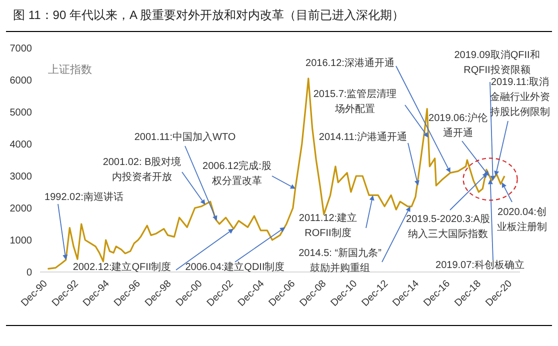 The height and width of the screenshot is (346, 558). I want to click on annotation: 2006.04:建立QDII制度, so click(235, 267).